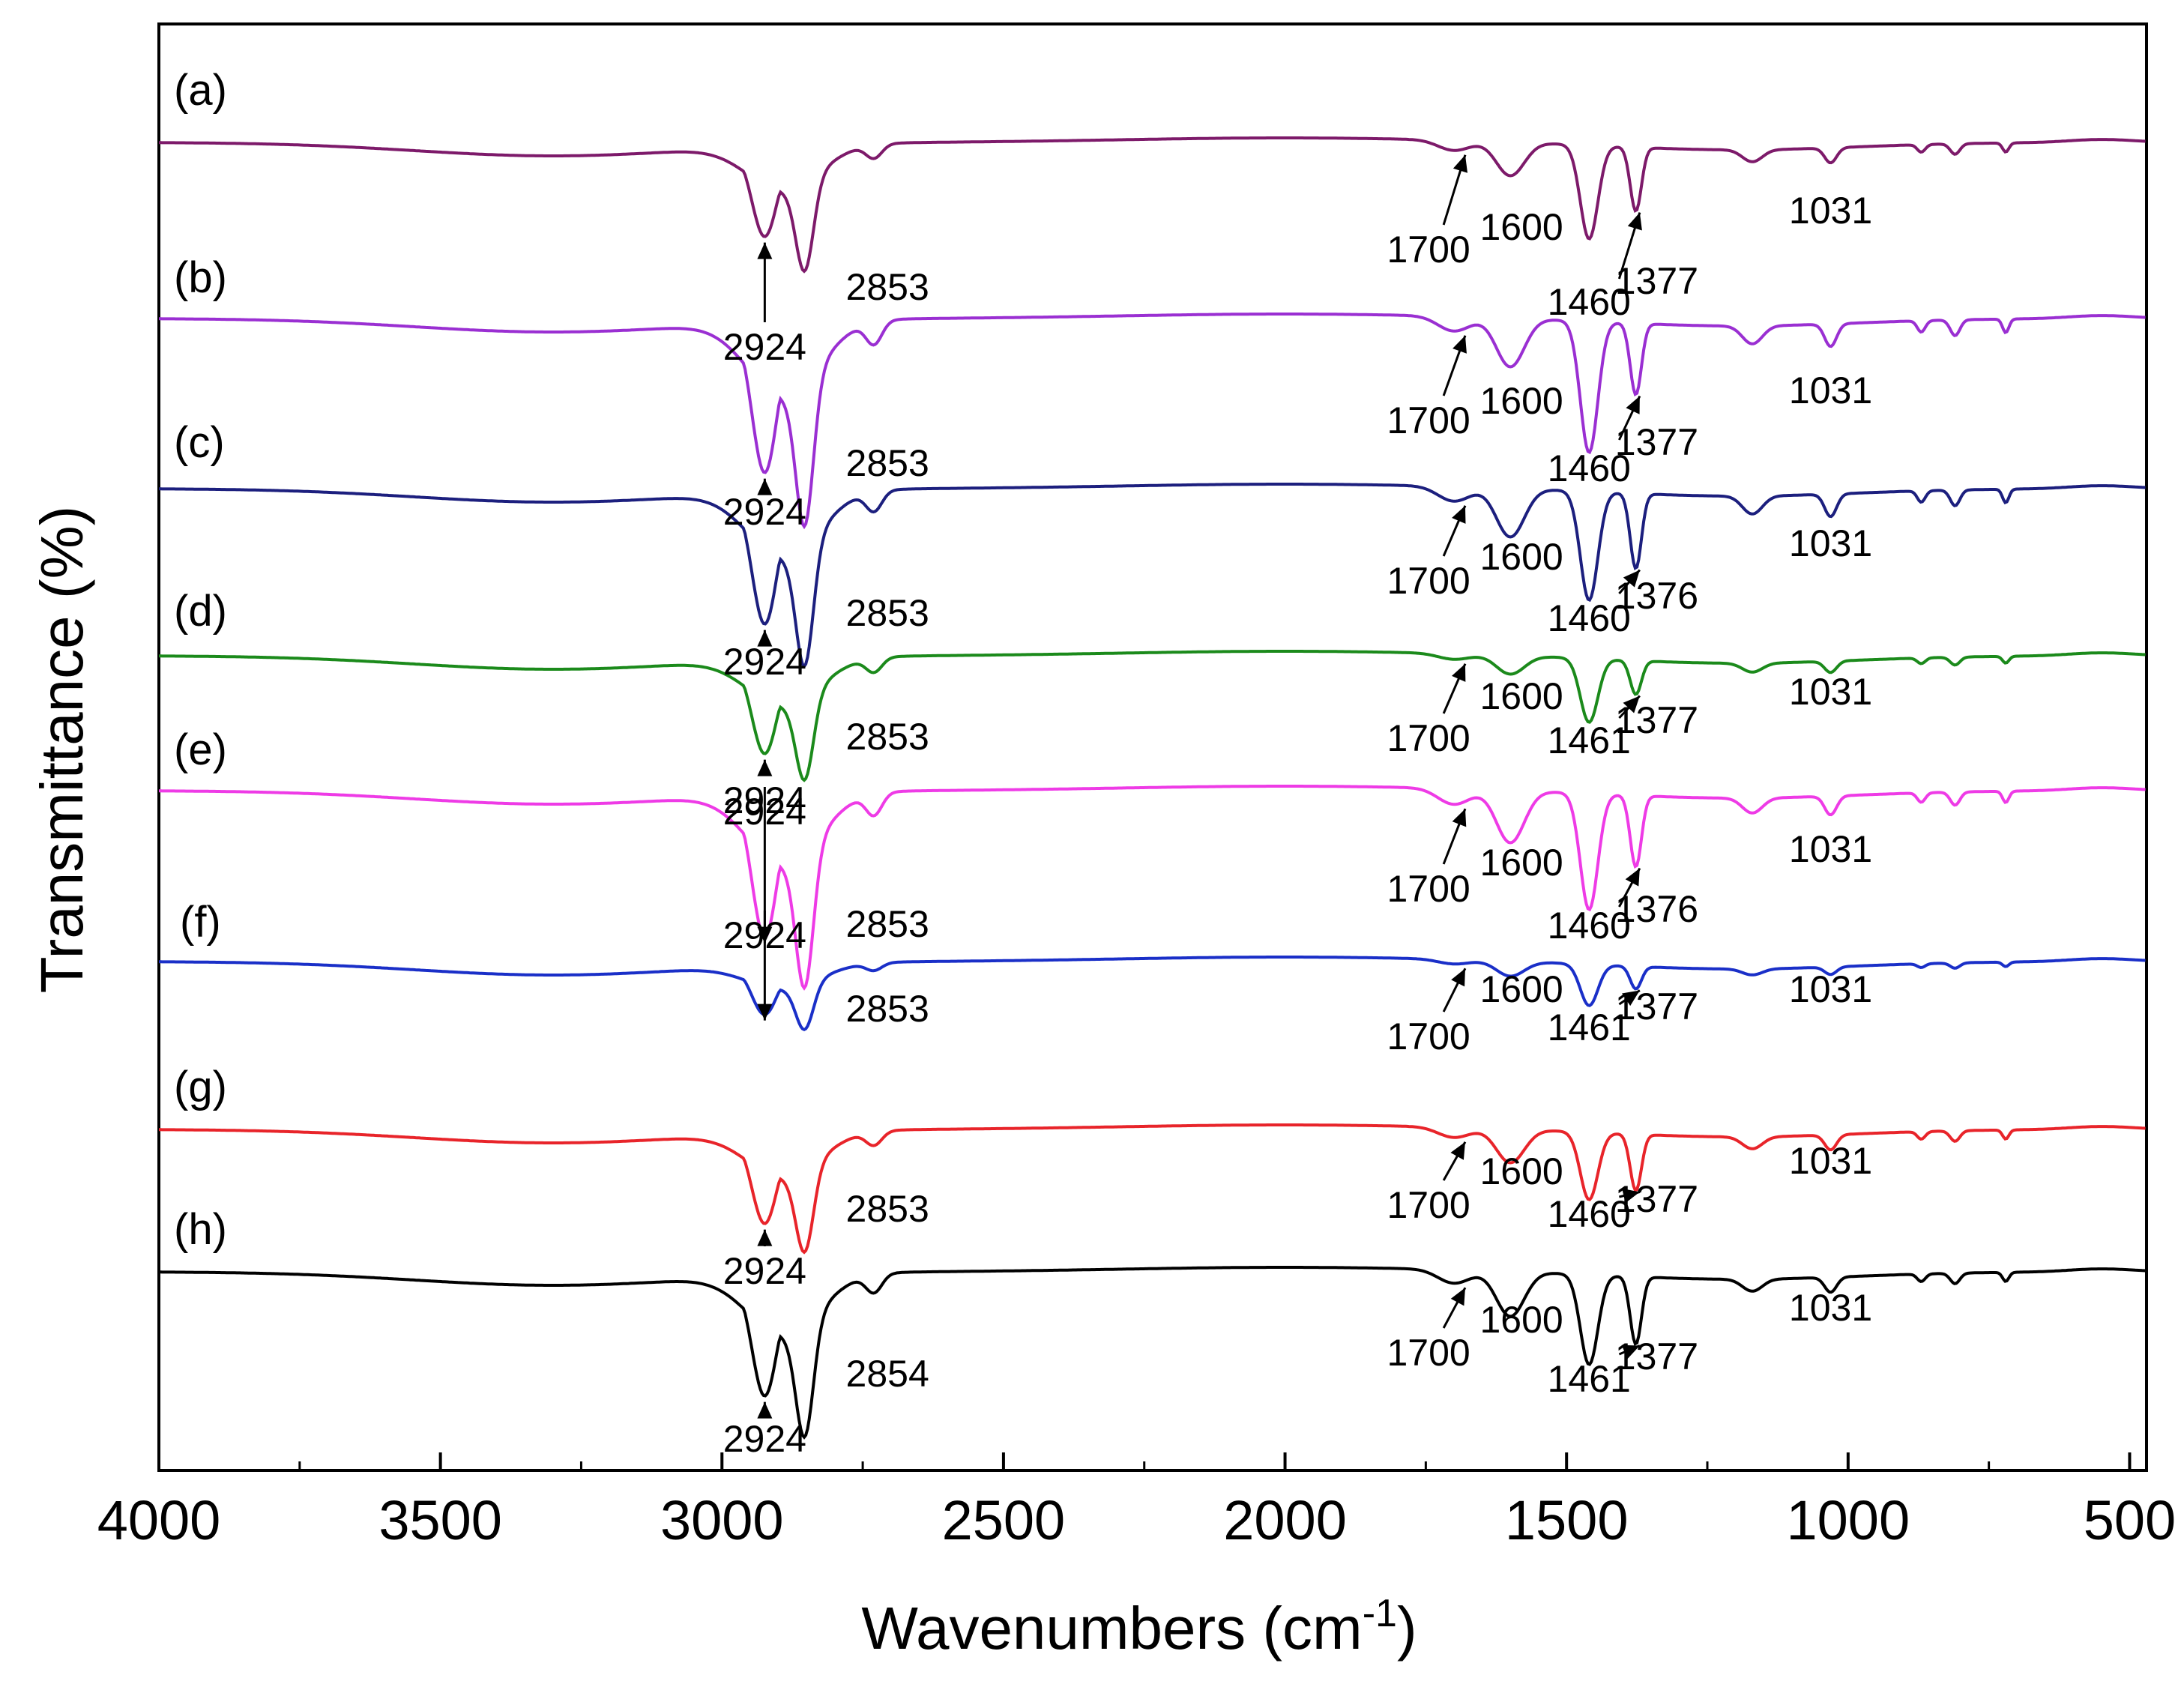 This screenshot has height=1690, width=2184. I want to click on series-label-d: (d), so click(200, 611).